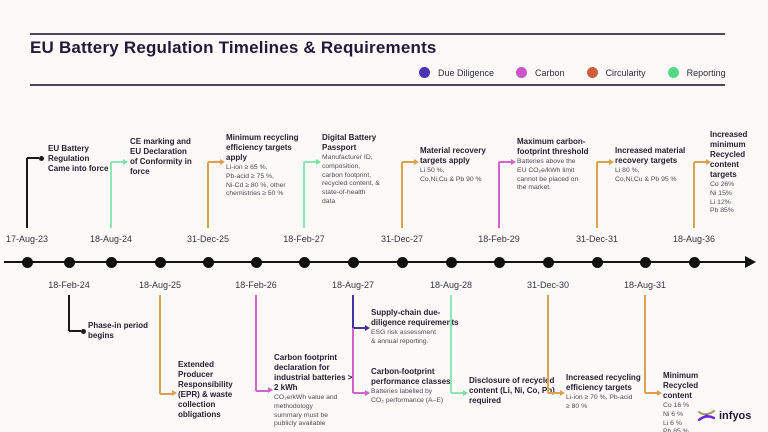 This screenshot has width=768, height=432. What do you see at coordinates (353, 285) in the screenshot?
I see `date-label: 18-Aug-27` at bounding box center [353, 285].